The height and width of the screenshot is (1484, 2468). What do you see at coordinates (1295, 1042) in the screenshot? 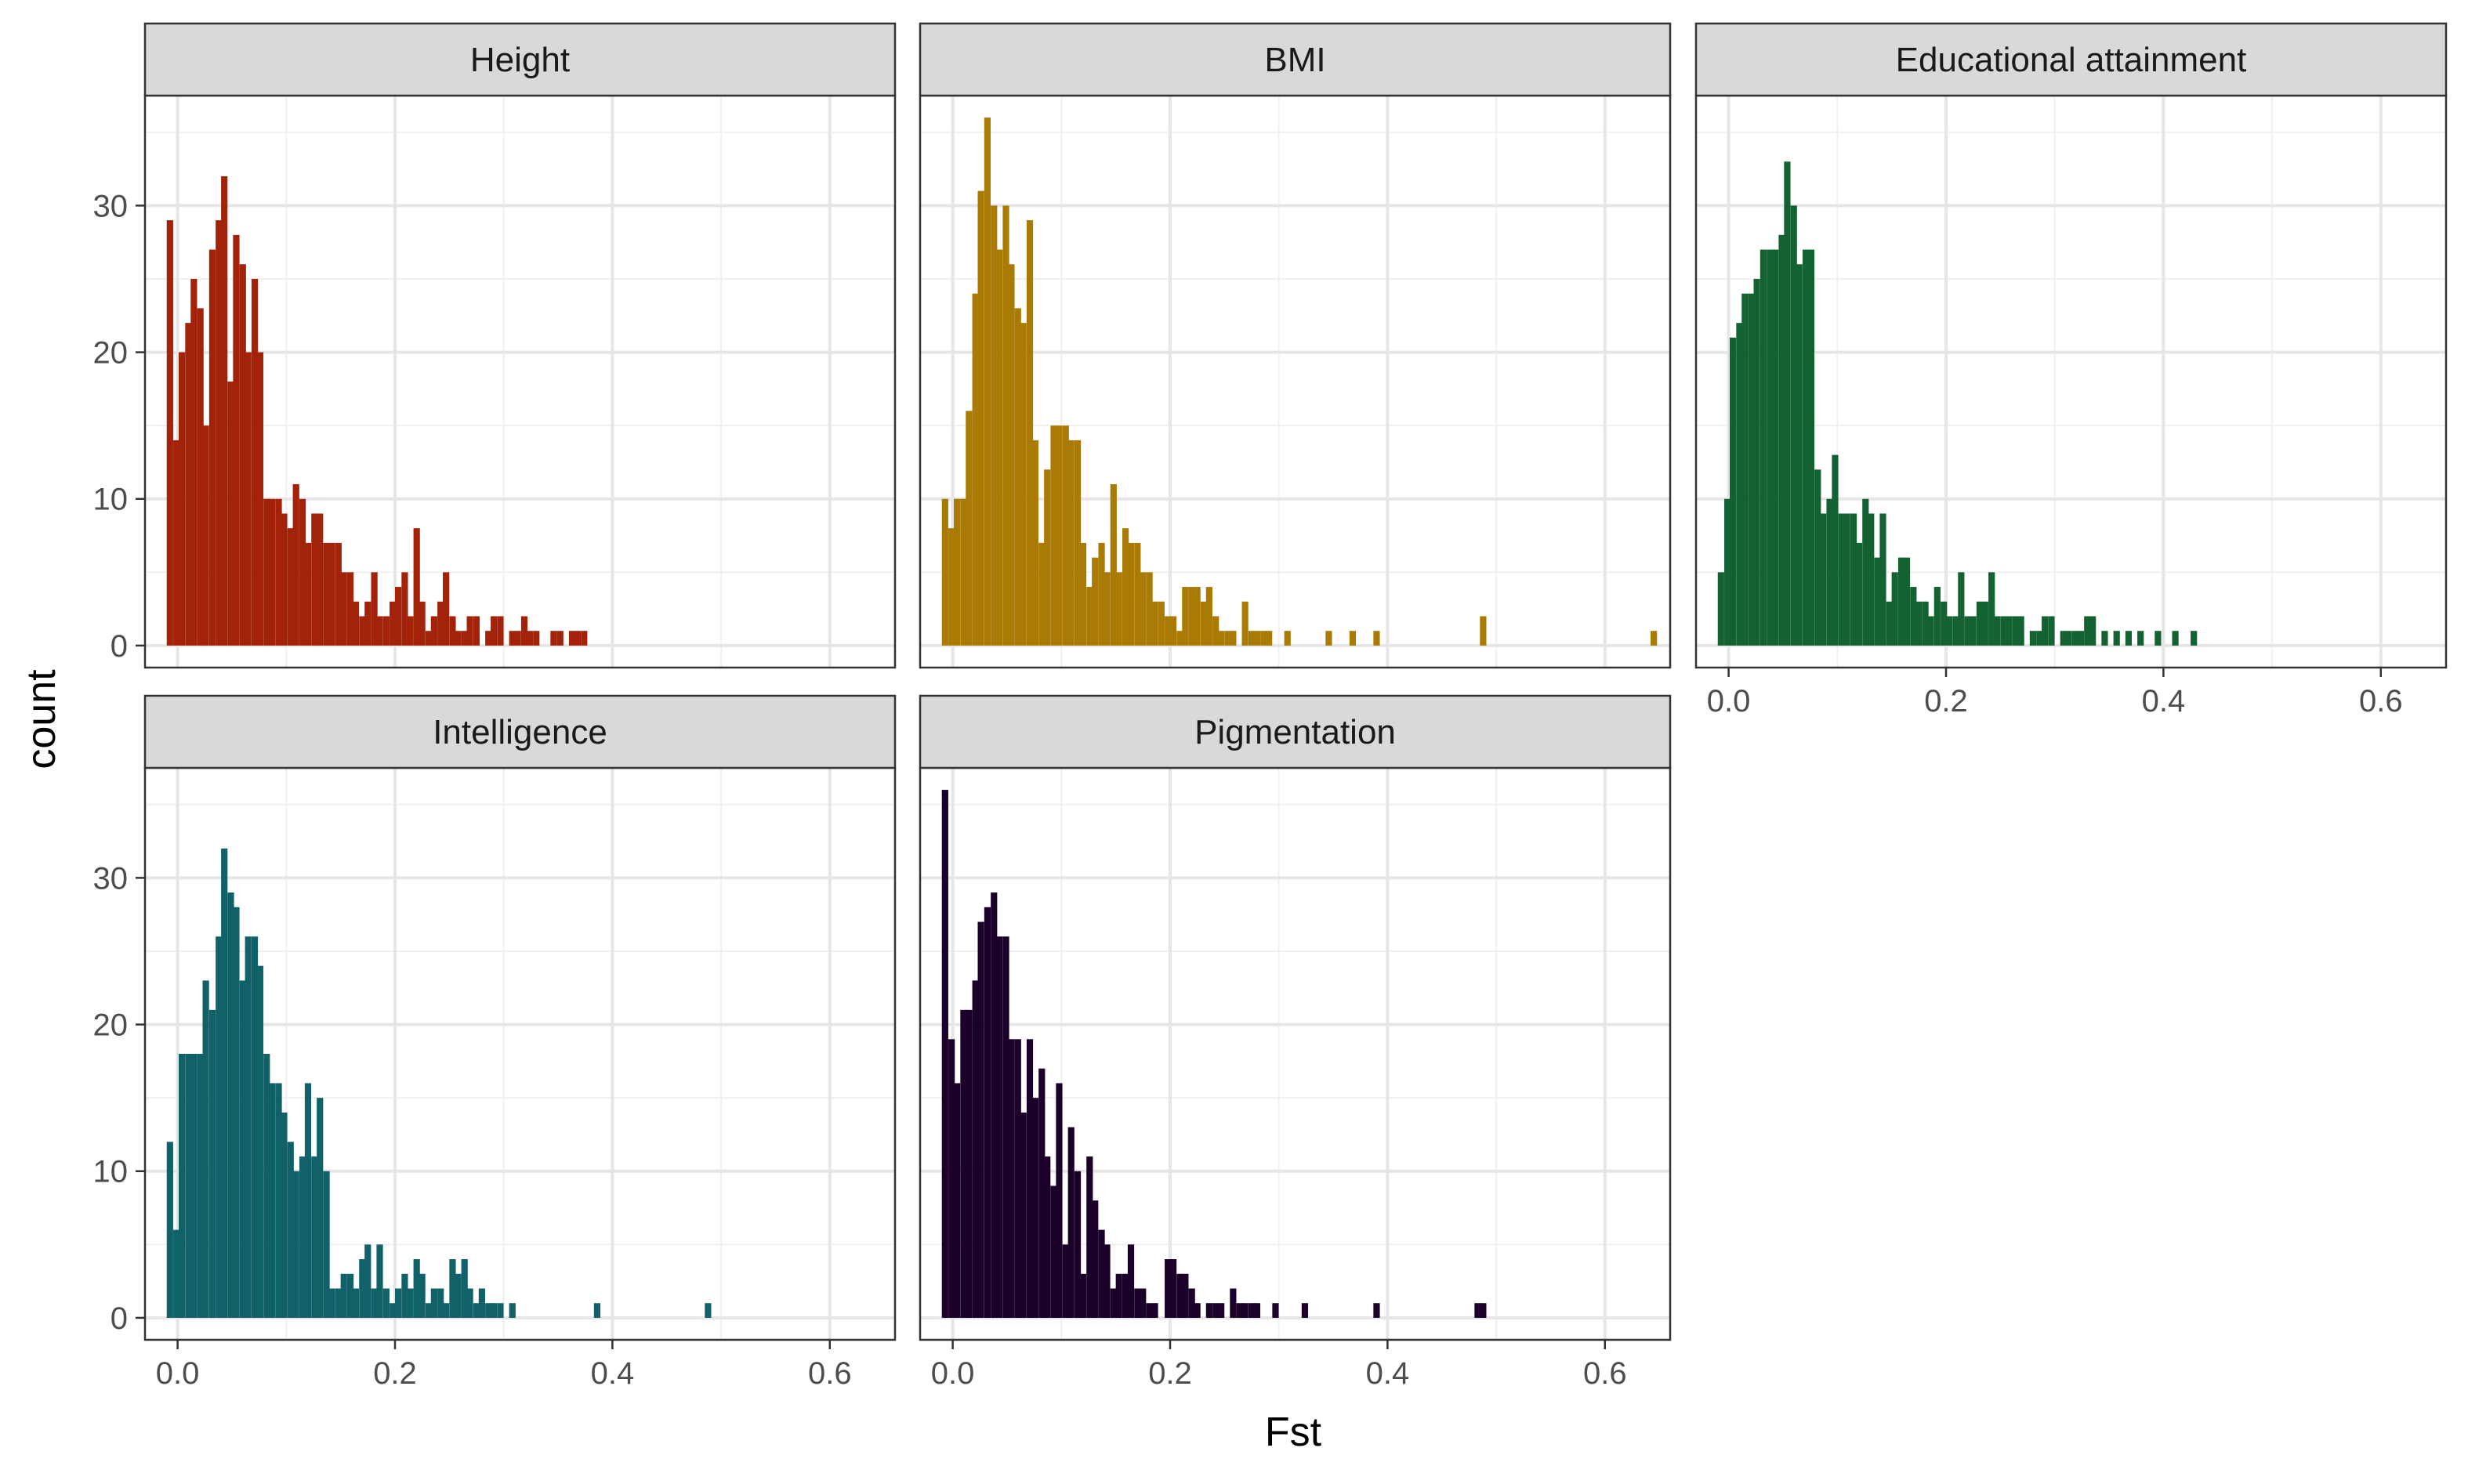
I see `panel-pigmentation: Pigmentation 0.0 0.2 0.4 0.6` at bounding box center [1295, 1042].